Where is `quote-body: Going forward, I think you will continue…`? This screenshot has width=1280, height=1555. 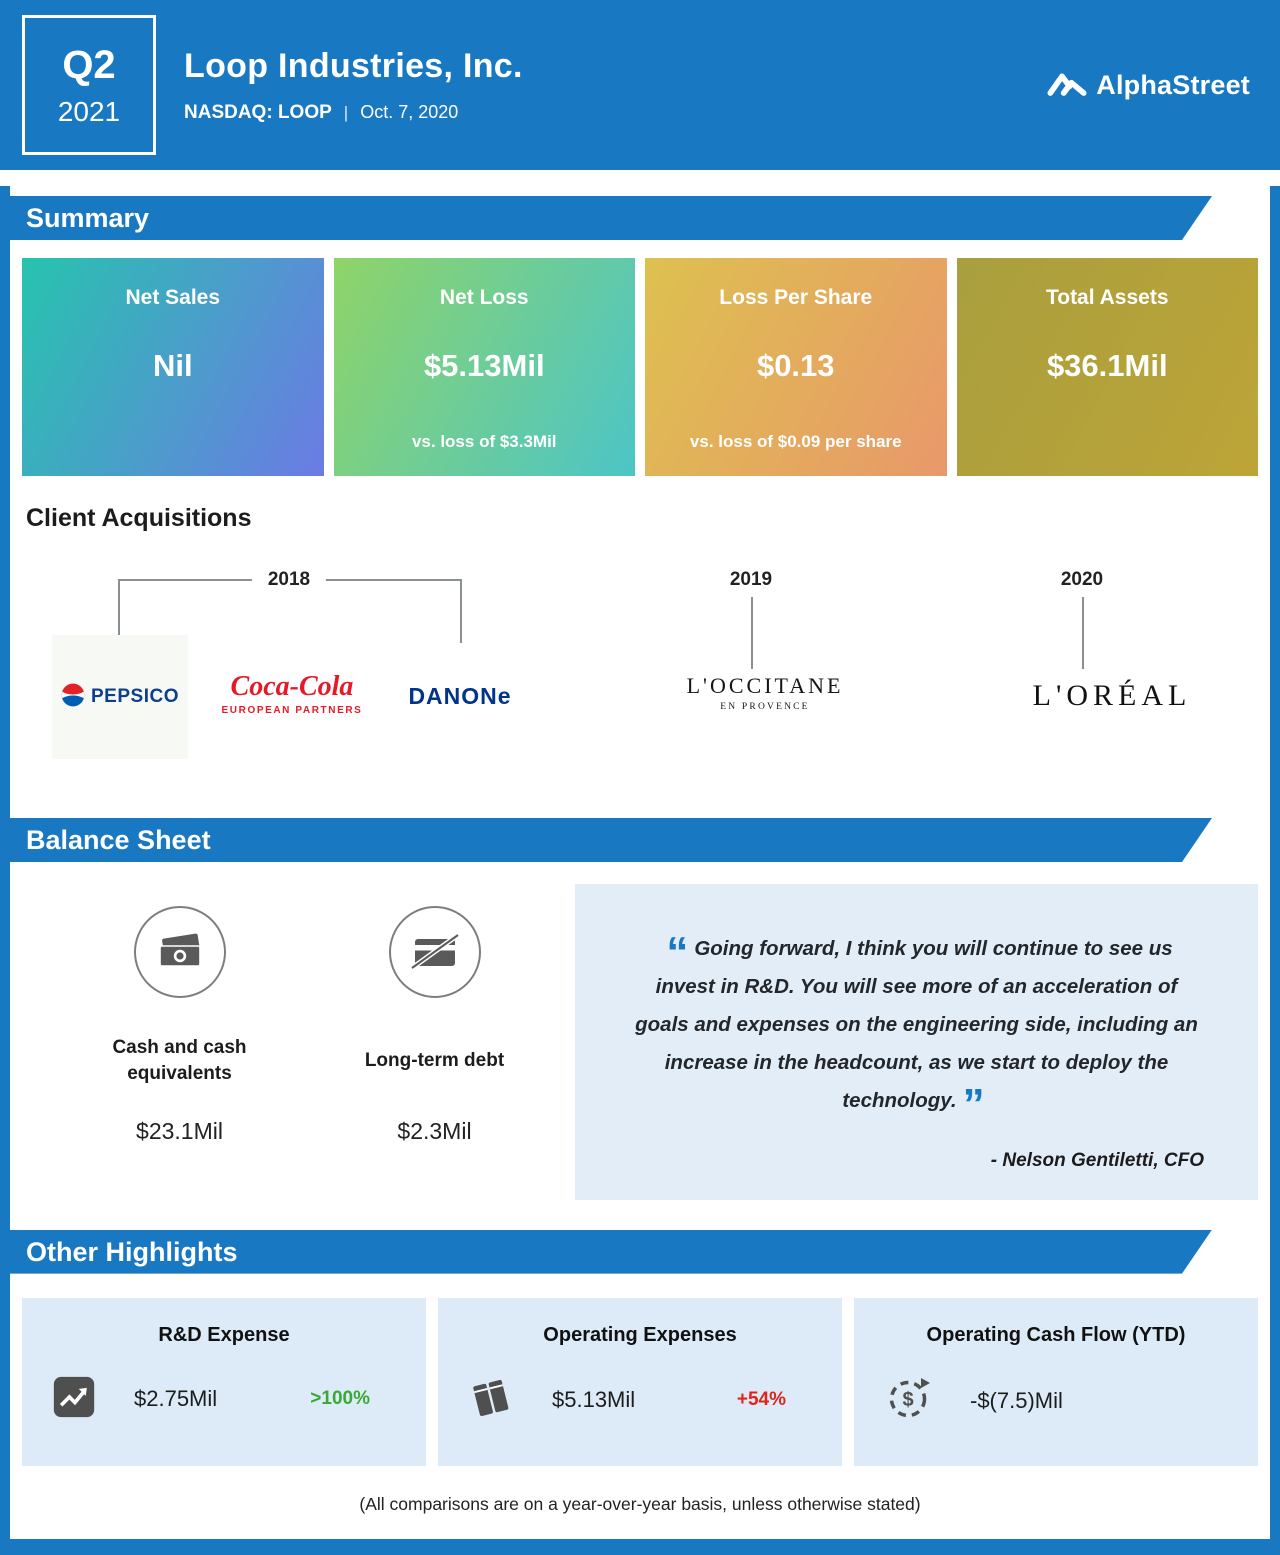 quote-body: Going forward, I think you will continue… is located at coordinates (916, 1024).